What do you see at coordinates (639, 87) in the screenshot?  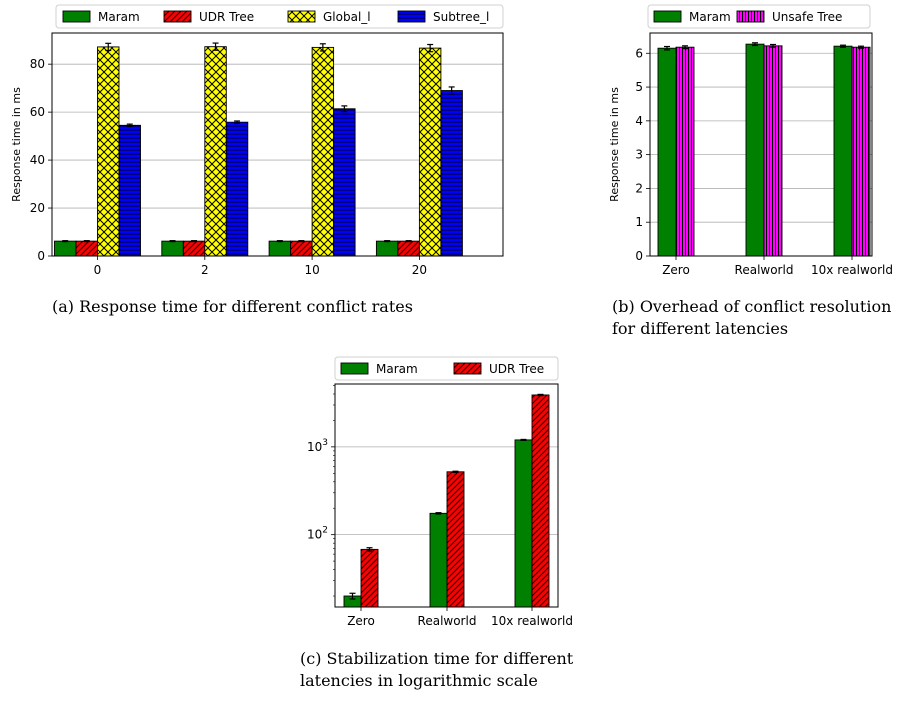 I see `y-tick-label: 5` at bounding box center [639, 87].